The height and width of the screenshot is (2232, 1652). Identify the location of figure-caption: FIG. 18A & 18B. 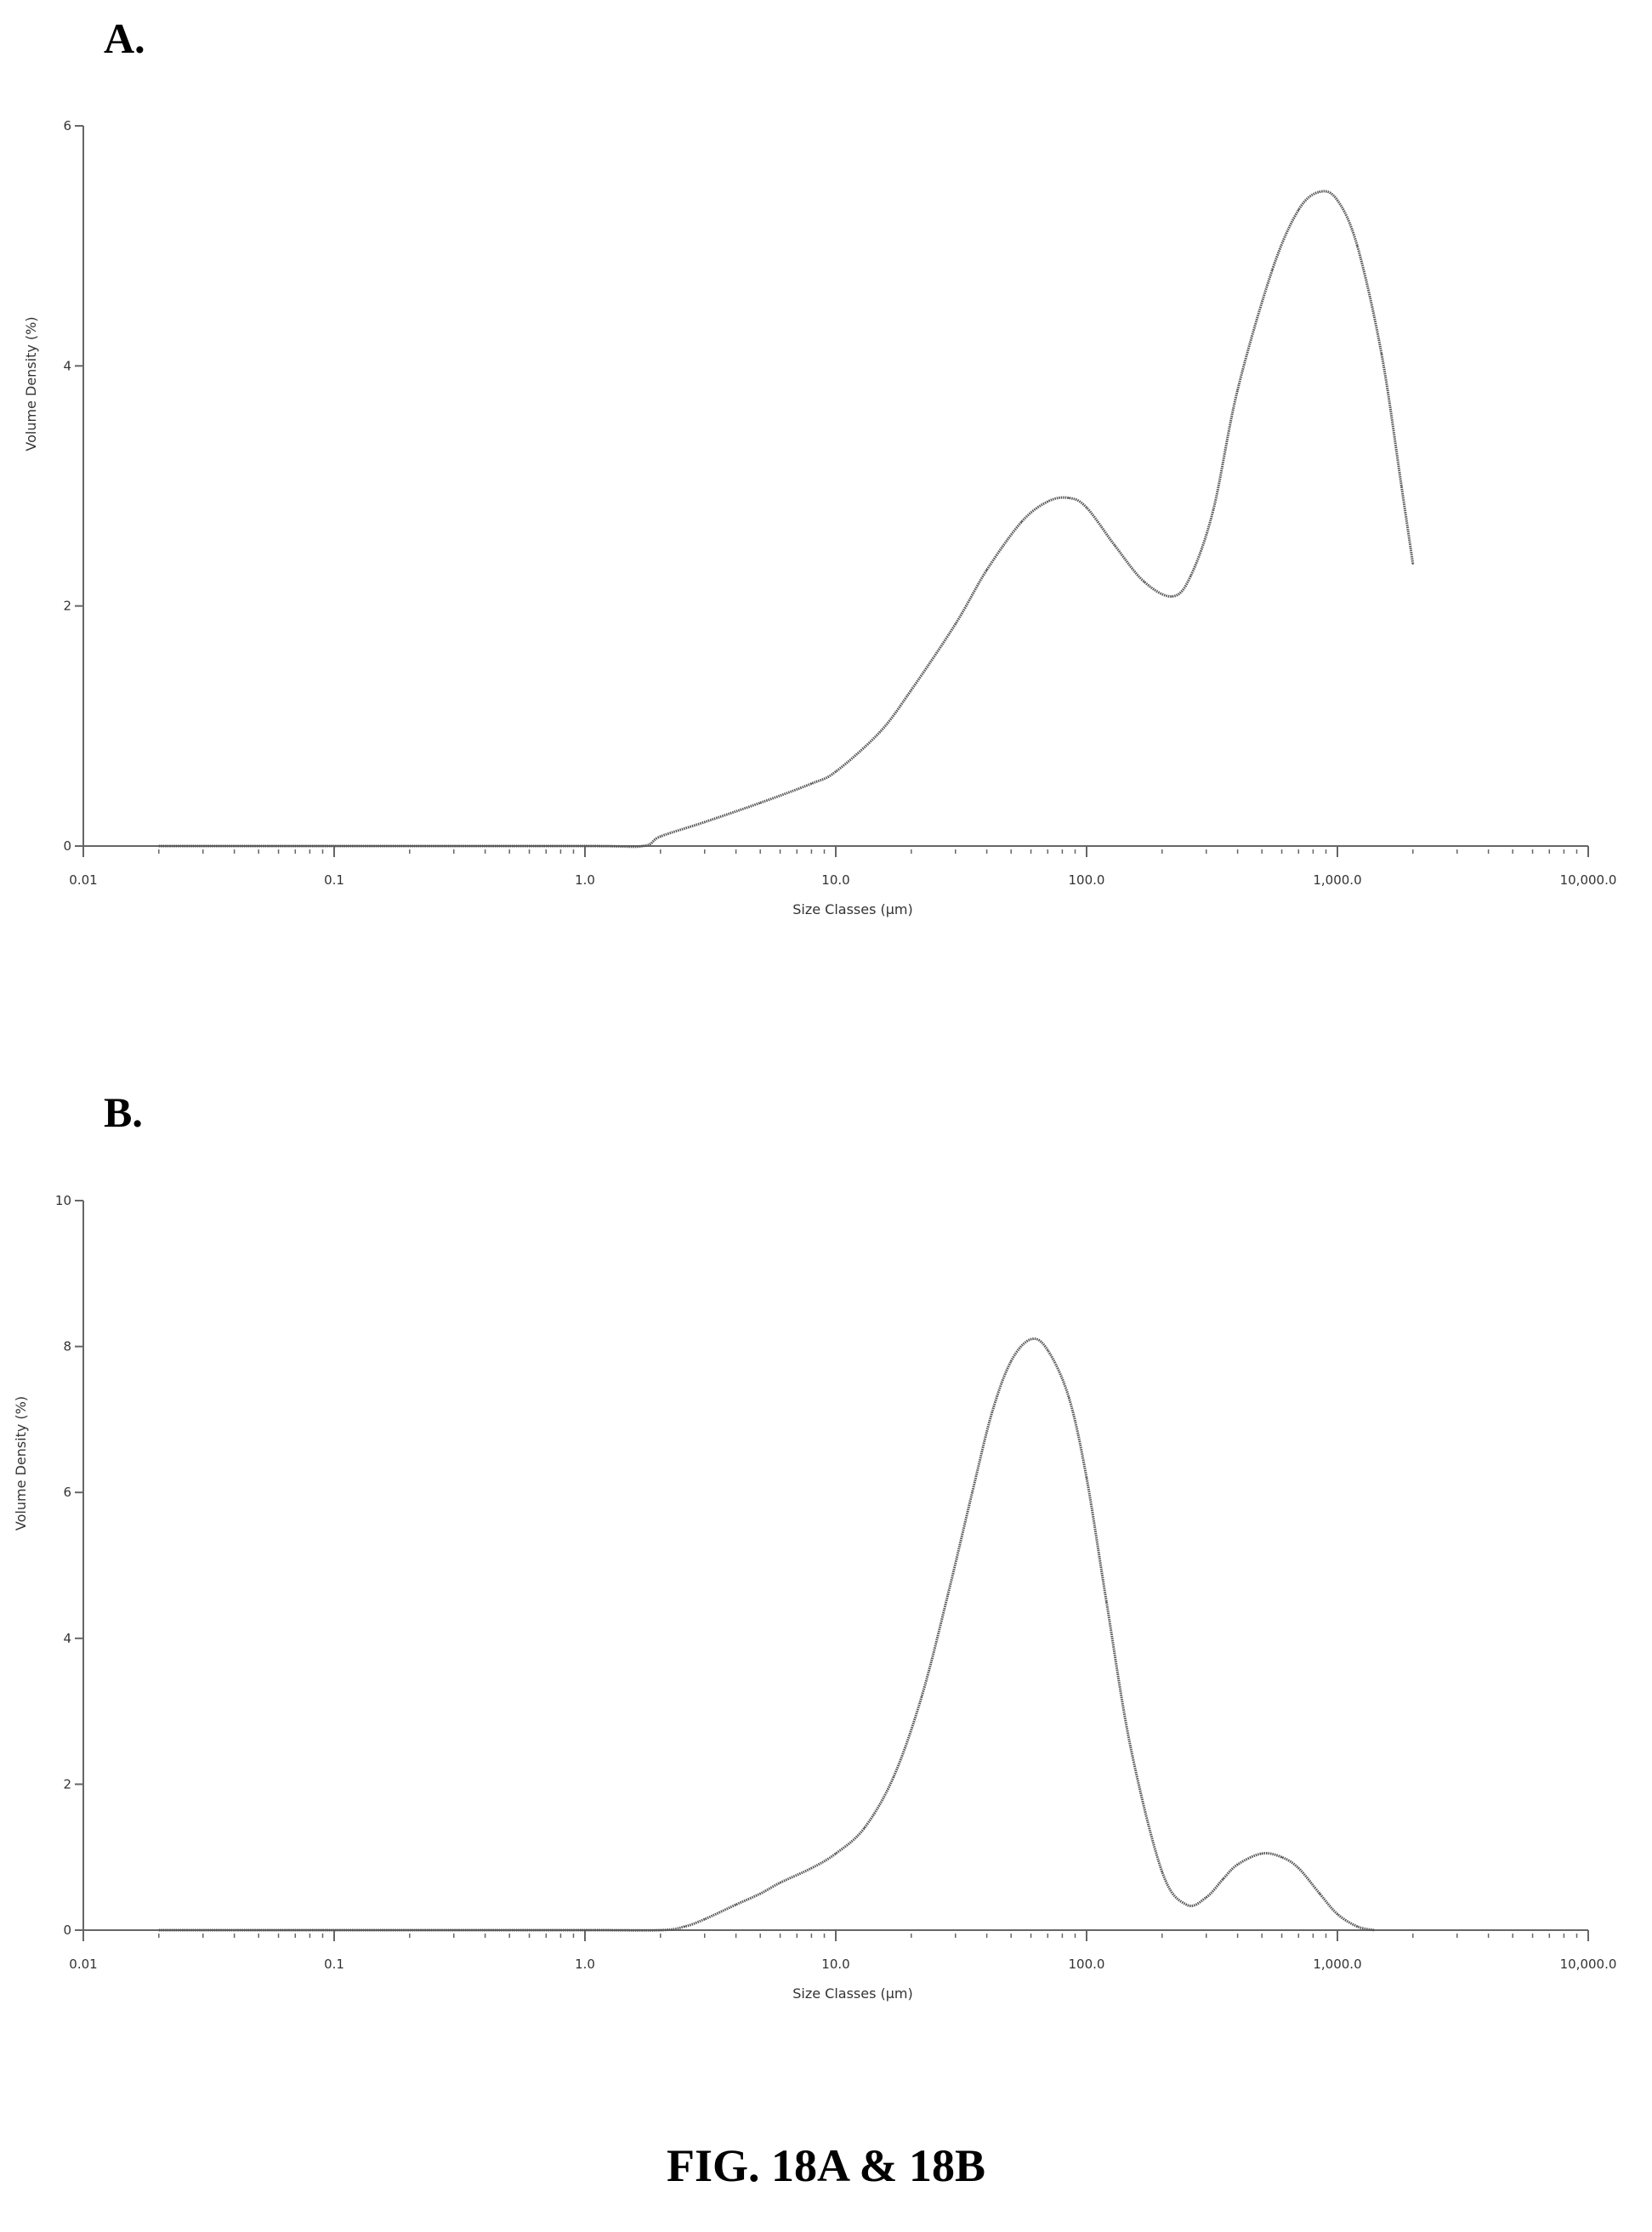
(826, 2165).